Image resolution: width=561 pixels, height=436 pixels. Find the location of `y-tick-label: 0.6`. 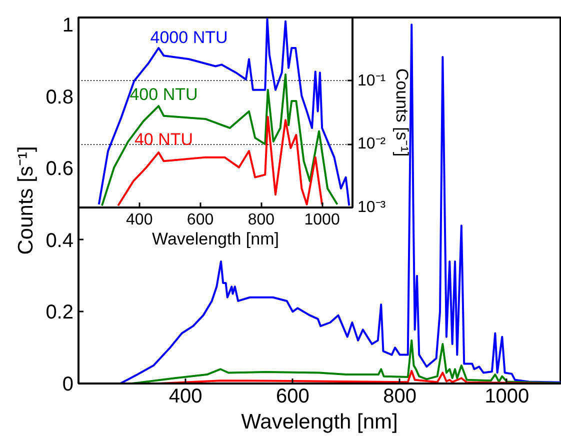

y-tick-label: 0.6 is located at coordinates (60, 169).